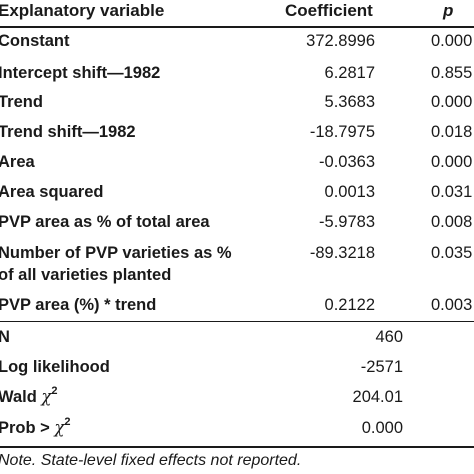 The image size is (474, 474). I want to click on stat-label: Wald χ2, so click(29, 397).